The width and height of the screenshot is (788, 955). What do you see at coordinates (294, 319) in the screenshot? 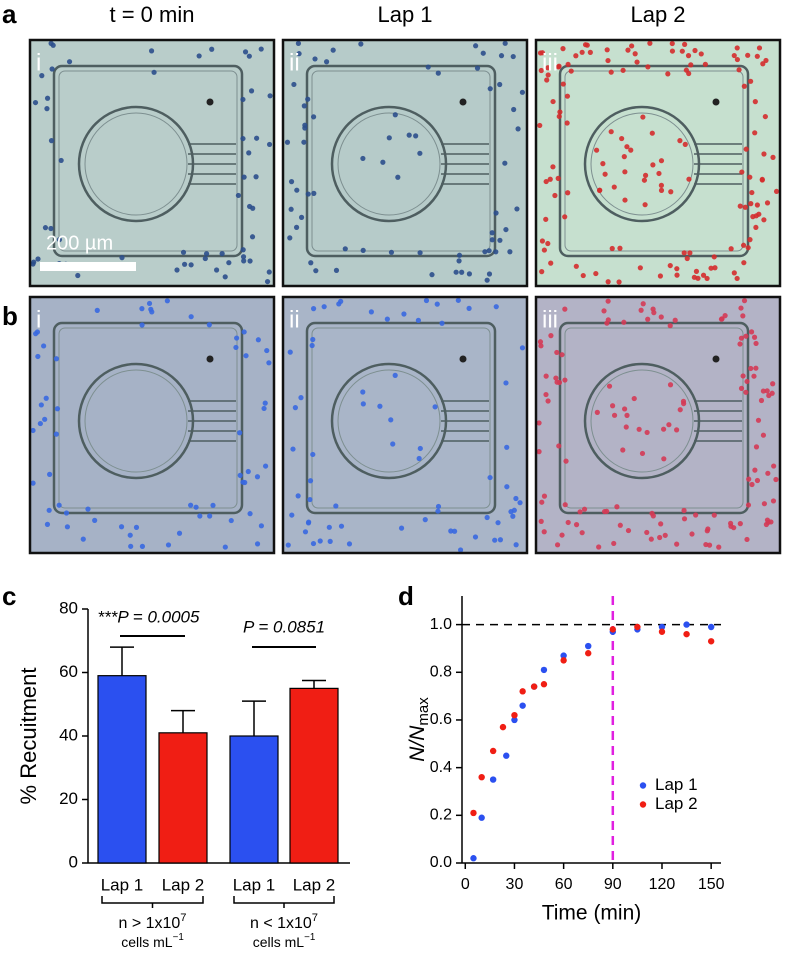
I see `row-numeral: ii` at bounding box center [294, 319].